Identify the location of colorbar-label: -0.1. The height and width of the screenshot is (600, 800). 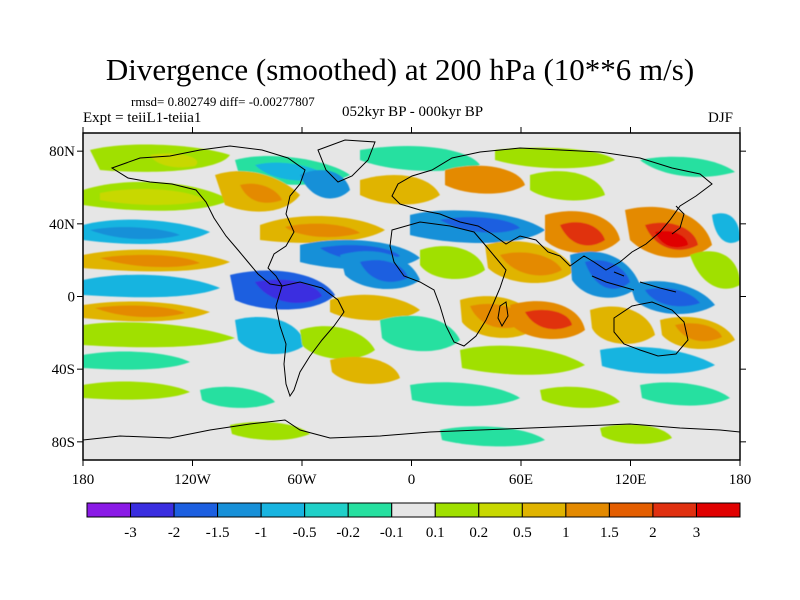
(392, 533).